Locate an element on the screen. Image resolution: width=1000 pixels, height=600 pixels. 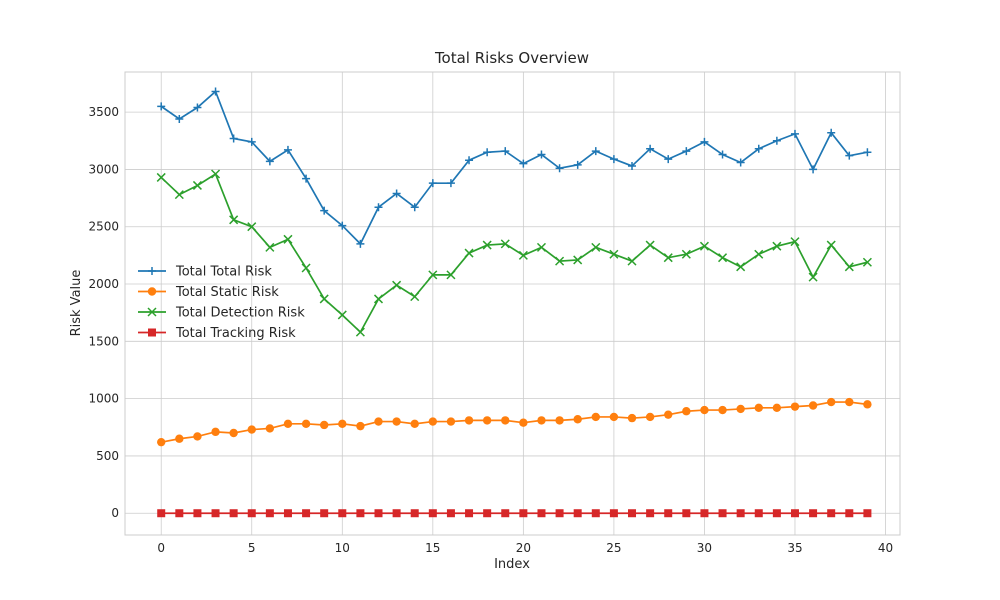
legend-label: Total Static Risk is located at coordinates (227, 292).